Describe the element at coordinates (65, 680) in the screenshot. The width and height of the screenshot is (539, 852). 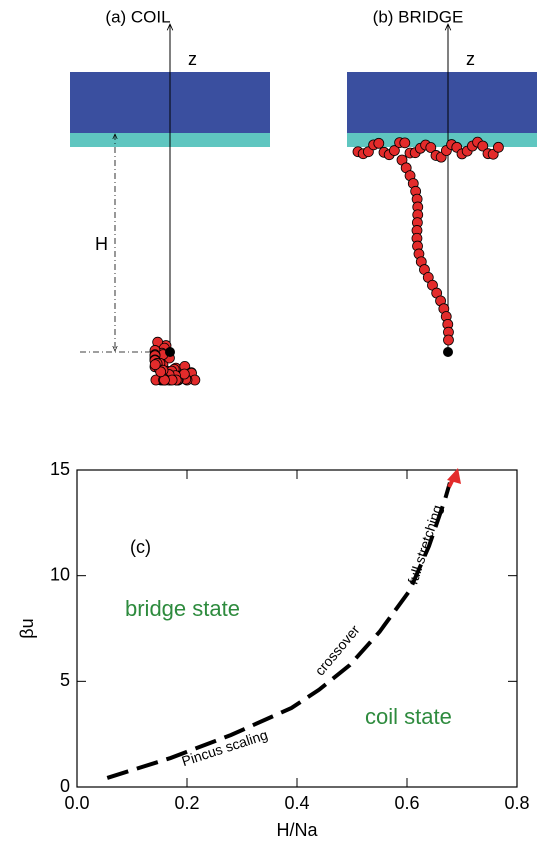
I see `y-tick-label: 5` at that location.